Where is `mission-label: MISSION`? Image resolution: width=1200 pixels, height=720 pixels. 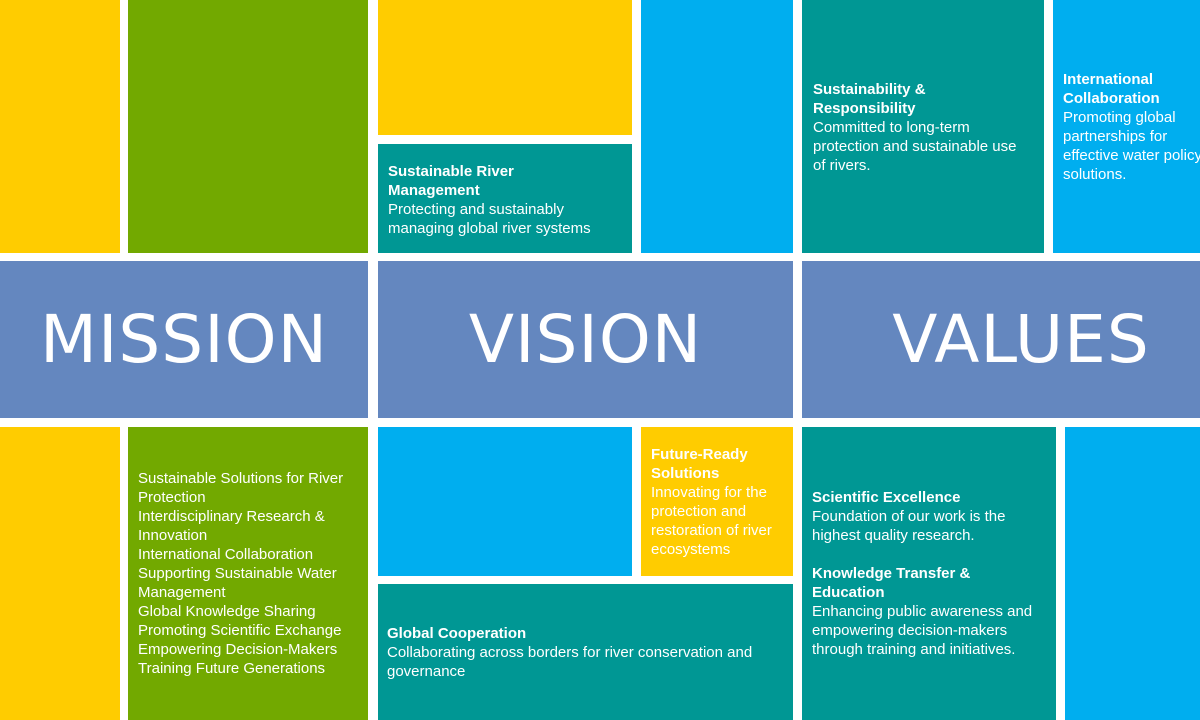 mission-label: MISSION is located at coordinates (184, 339).